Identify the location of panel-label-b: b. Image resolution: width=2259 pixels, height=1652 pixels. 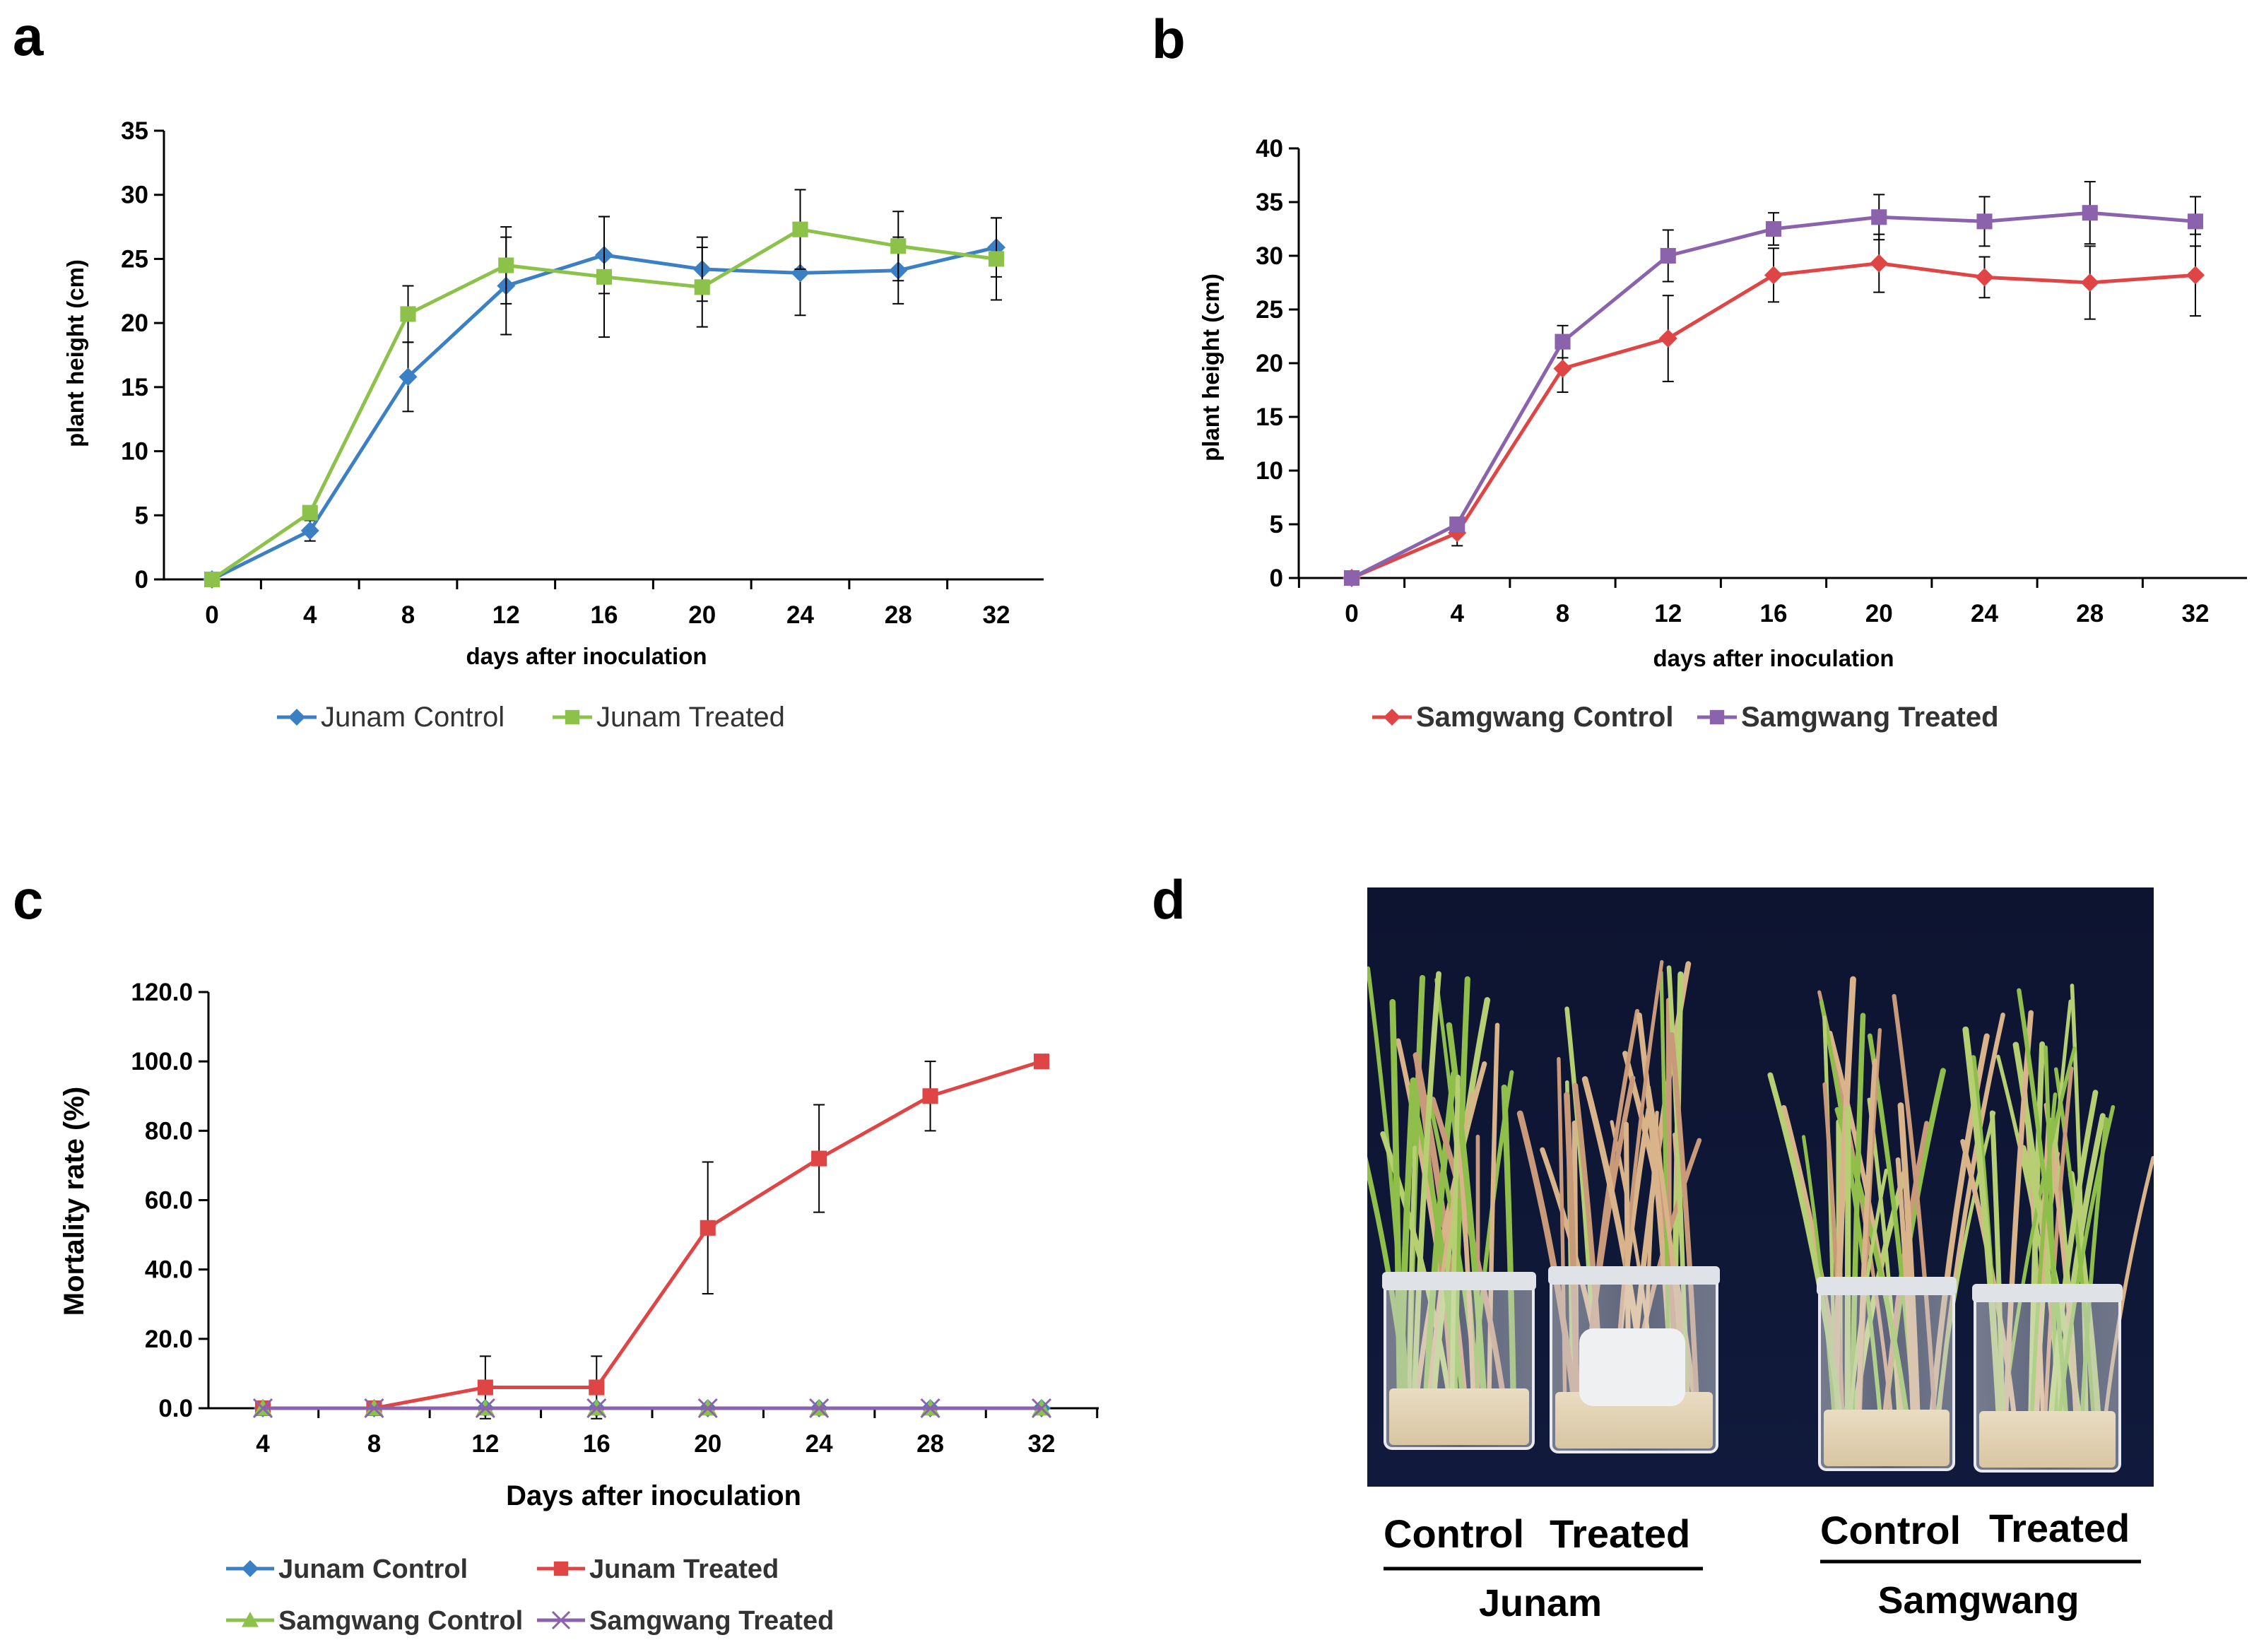
(1169, 39).